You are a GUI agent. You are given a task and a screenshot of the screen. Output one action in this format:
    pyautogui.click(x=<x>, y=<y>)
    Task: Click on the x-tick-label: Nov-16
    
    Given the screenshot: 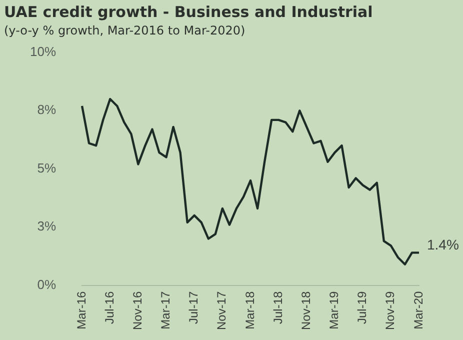 What is the action you would take?
    pyautogui.click(x=137, y=310)
    